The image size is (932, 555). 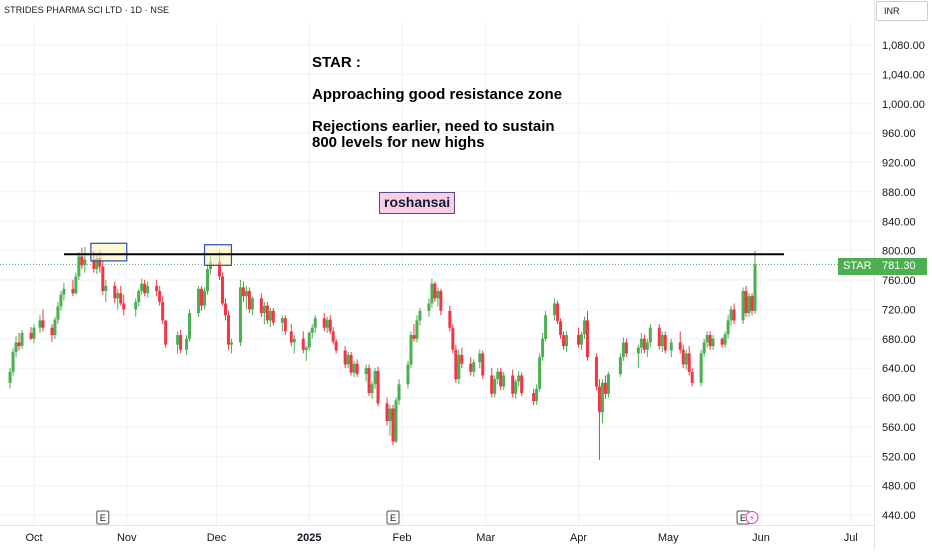 What do you see at coordinates (899, 516) in the screenshot?
I see `y-tick-label: 440.00` at bounding box center [899, 516].